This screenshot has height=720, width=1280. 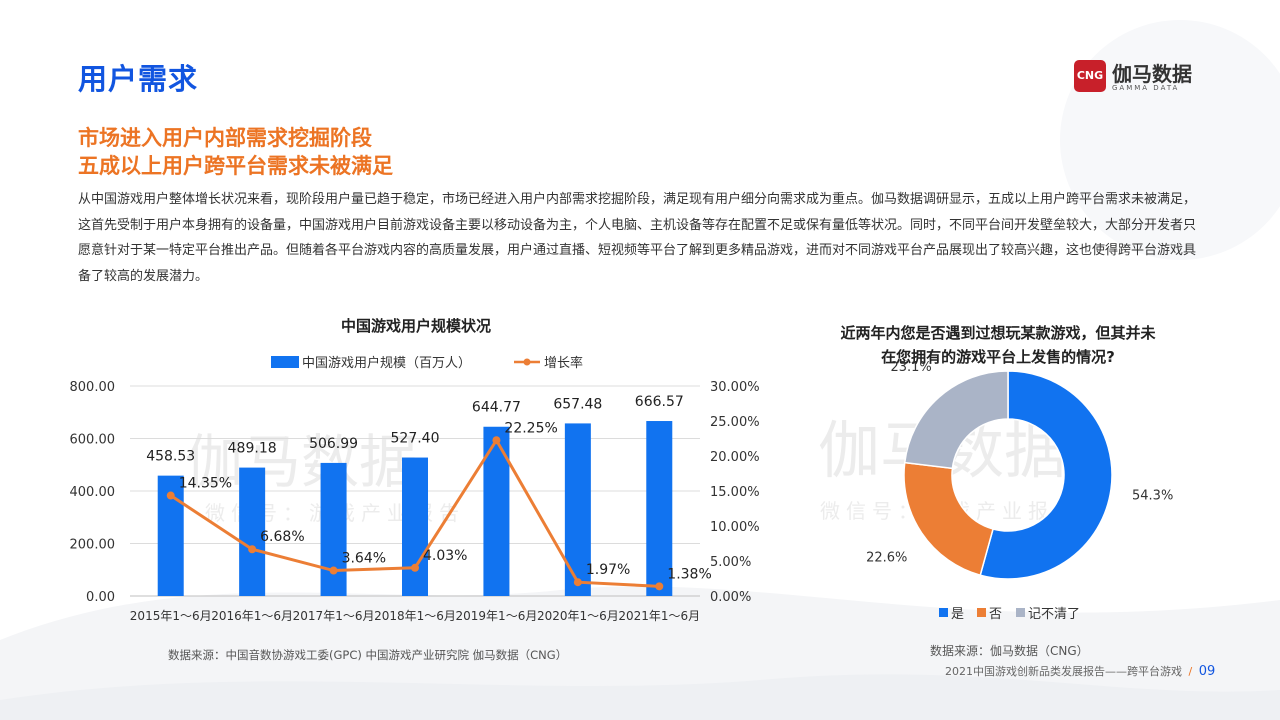 What do you see at coordinates (334, 616) in the screenshot?
I see `category-label: 2017年1～6月` at bounding box center [334, 616].